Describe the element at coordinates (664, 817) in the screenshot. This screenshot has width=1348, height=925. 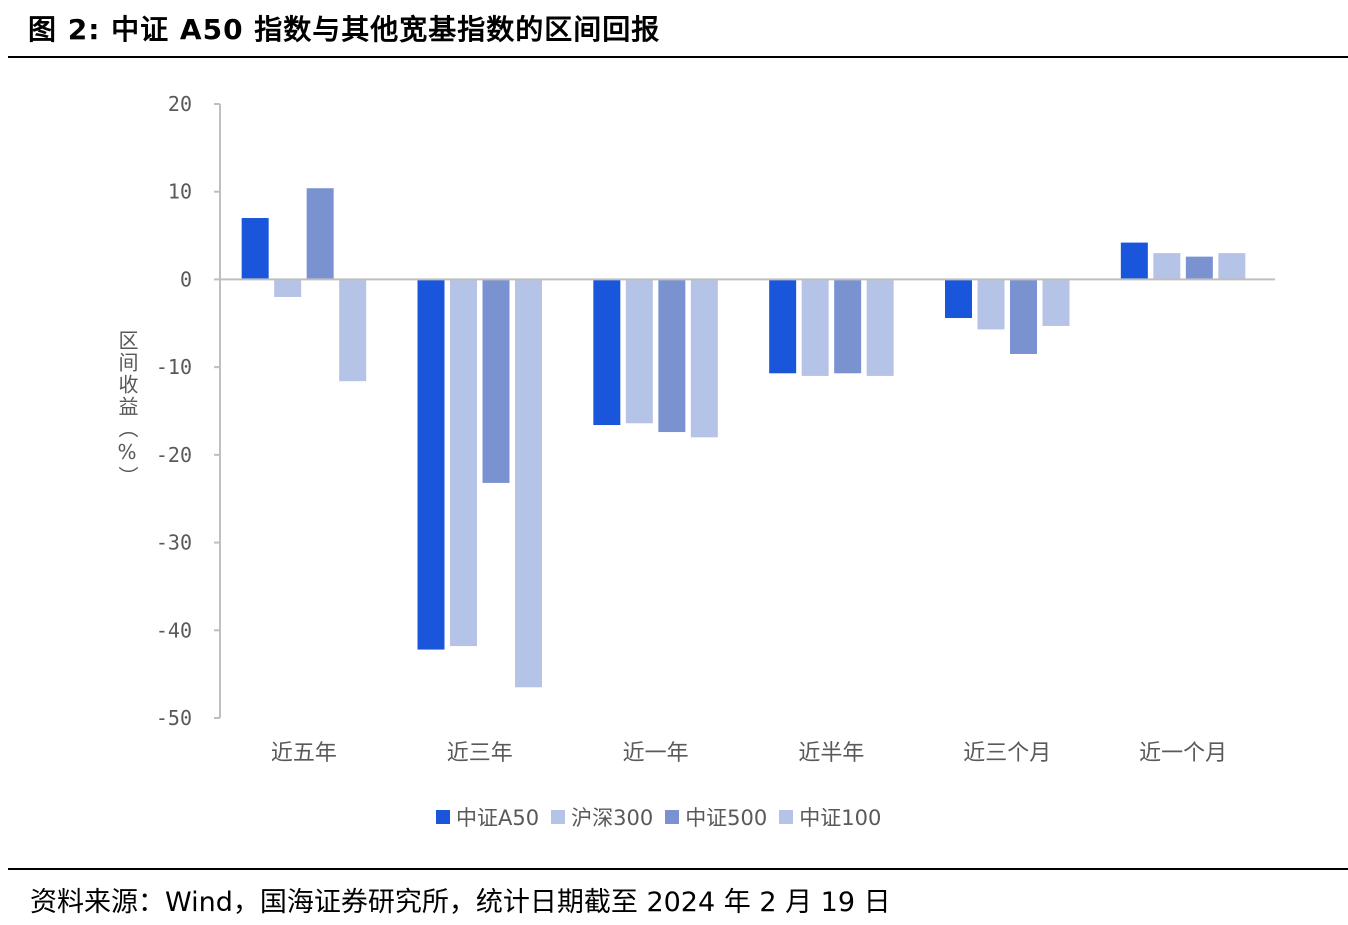
I see `chart-legend: 中证A50 沪深300 中证500 中证100` at that location.